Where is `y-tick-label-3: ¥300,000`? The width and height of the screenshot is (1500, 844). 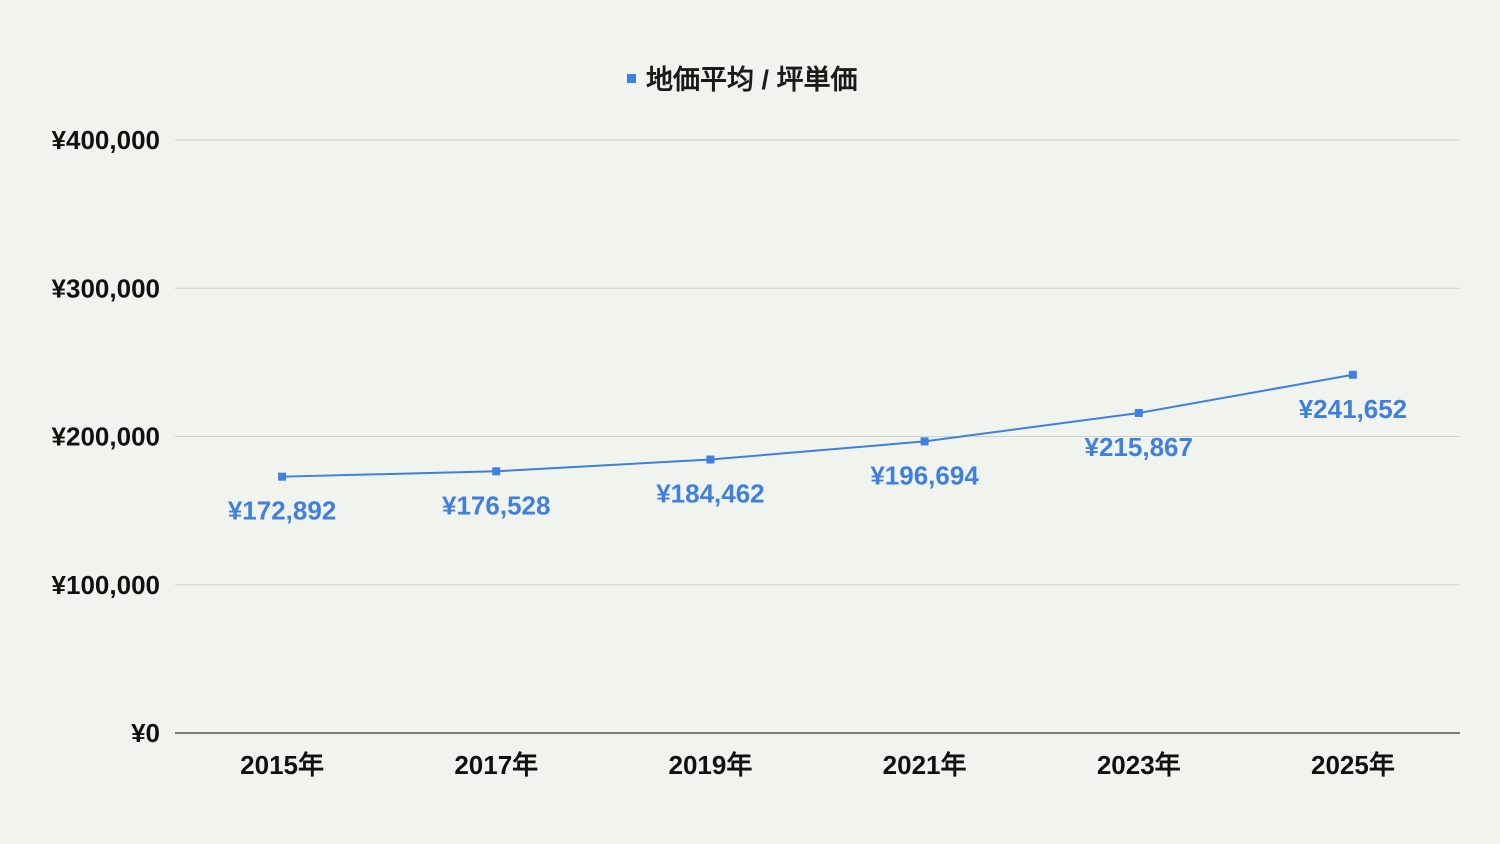 y-tick-label-3: ¥300,000 is located at coordinates (106, 288).